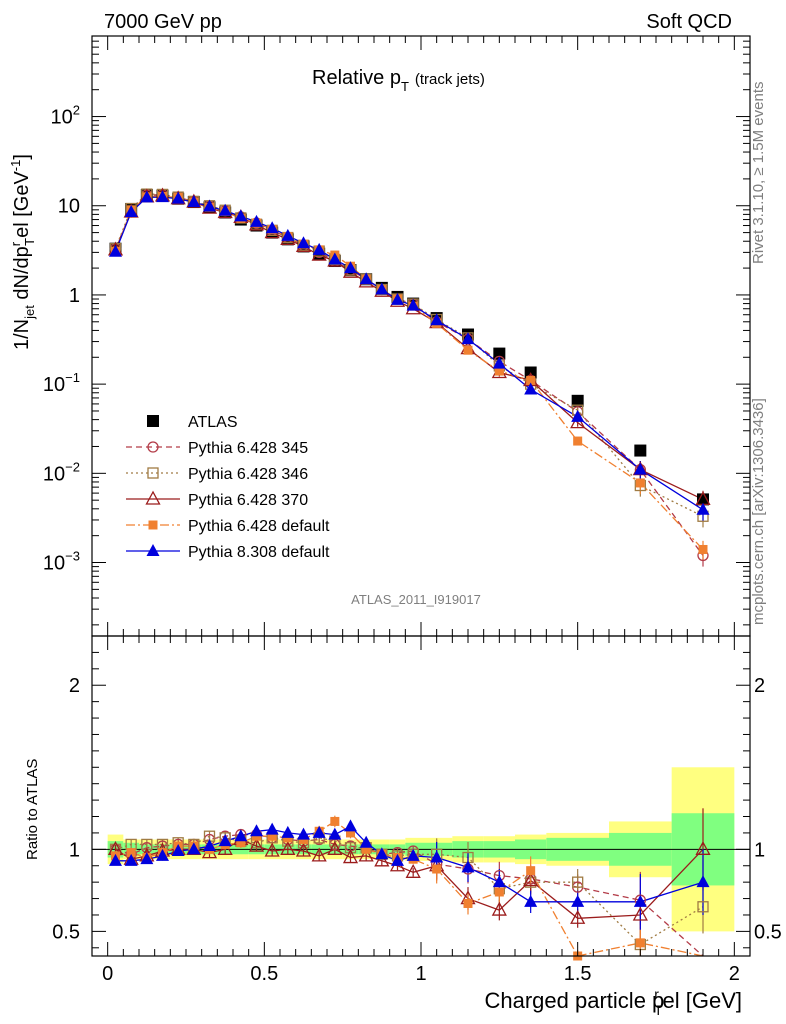 The width and height of the screenshot is (786, 1024). Describe the element at coordinates (61, 562) in the screenshot. I see `y-tick-label: 10⁻³` at that location.